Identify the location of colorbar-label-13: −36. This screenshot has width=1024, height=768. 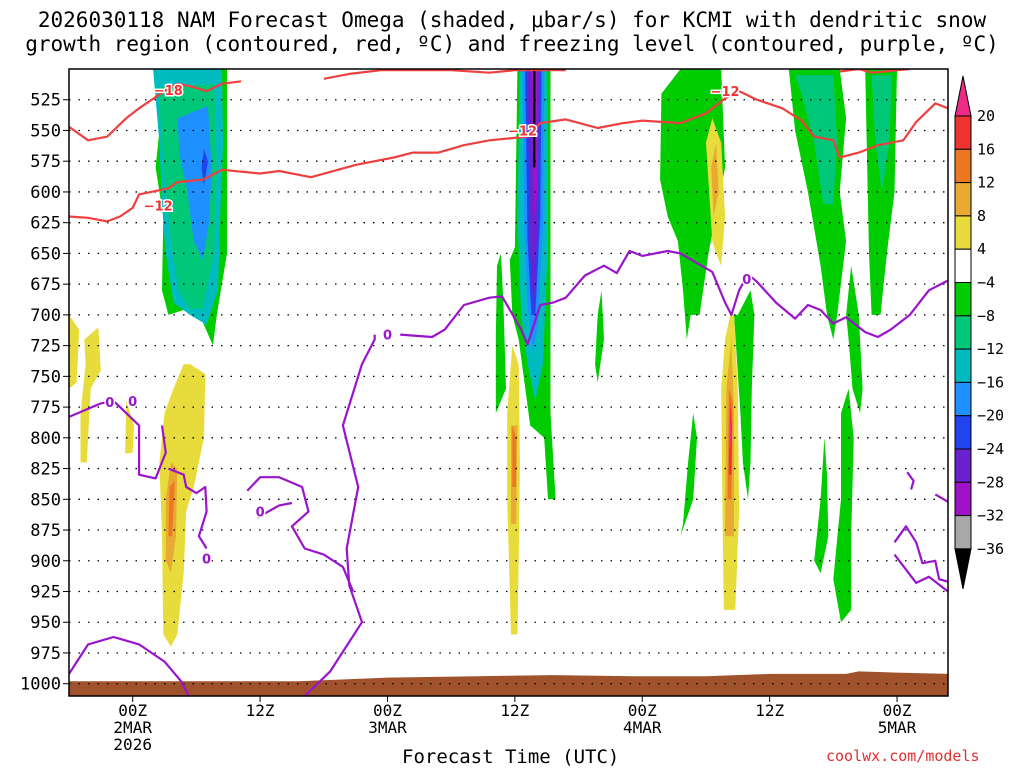
(990, 549).